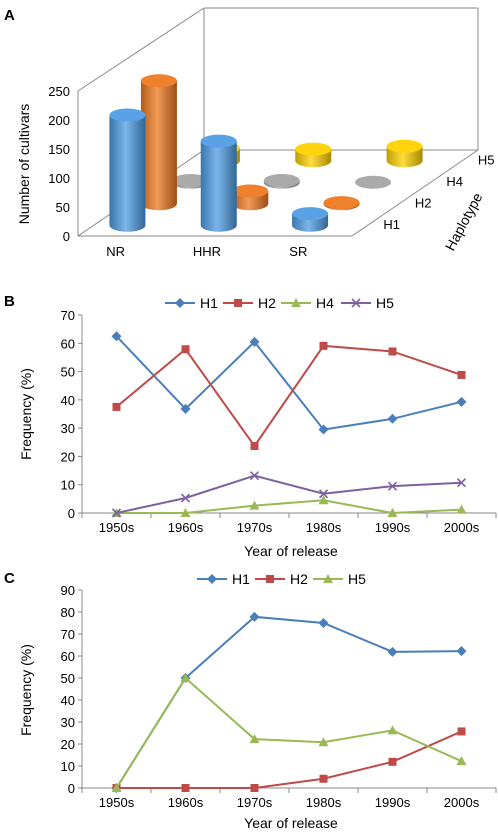 Image resolution: width=498 pixels, height=834 pixels. Describe the element at coordinates (392, 512) in the screenshot. I see `point-H4-1990s` at that location.